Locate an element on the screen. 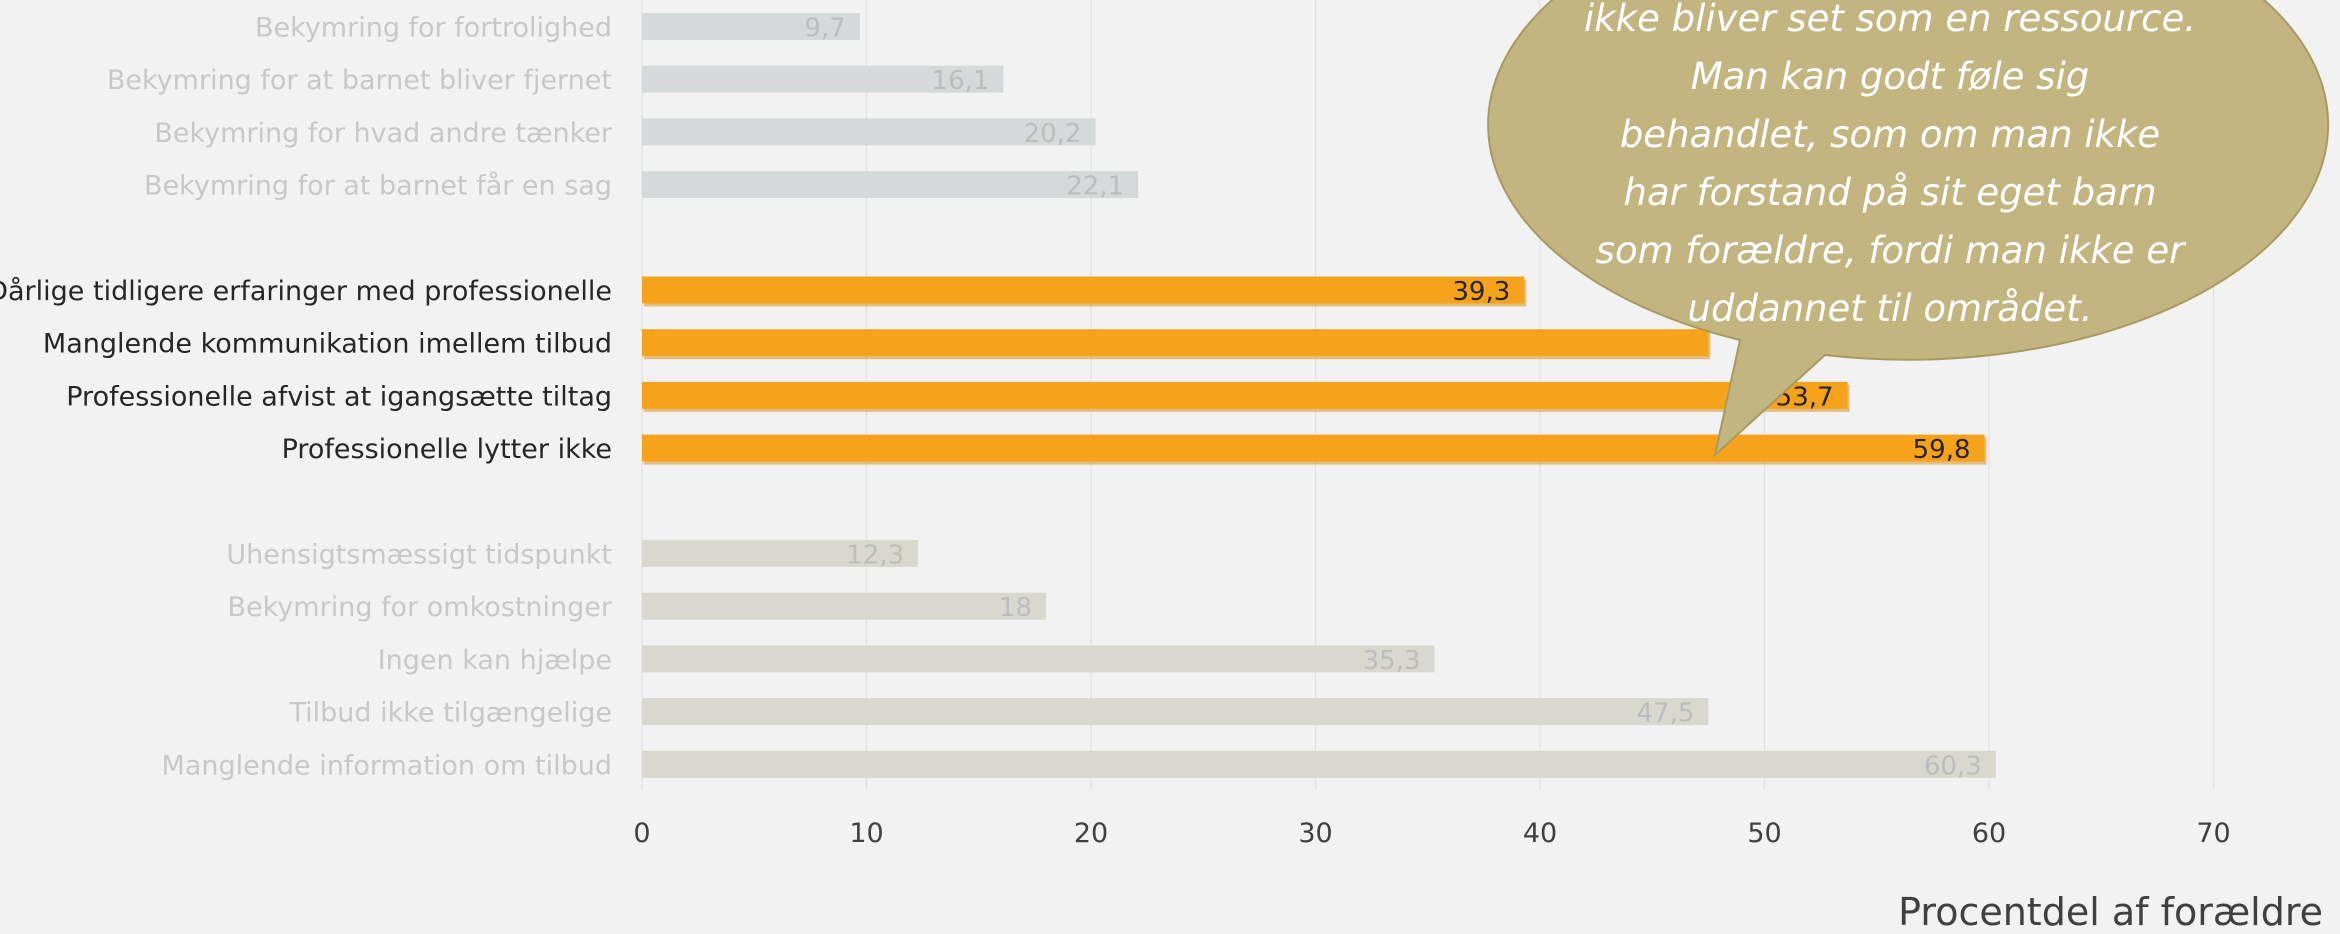  category-label: Bekymring for hvad andre tænker is located at coordinates (383, 133).